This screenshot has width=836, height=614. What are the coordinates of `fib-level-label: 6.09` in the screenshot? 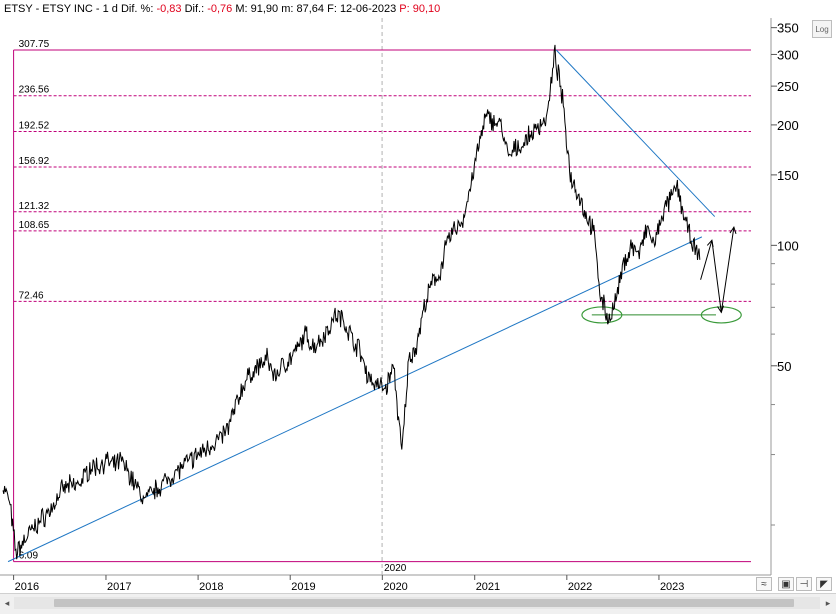 It's located at (29, 556).